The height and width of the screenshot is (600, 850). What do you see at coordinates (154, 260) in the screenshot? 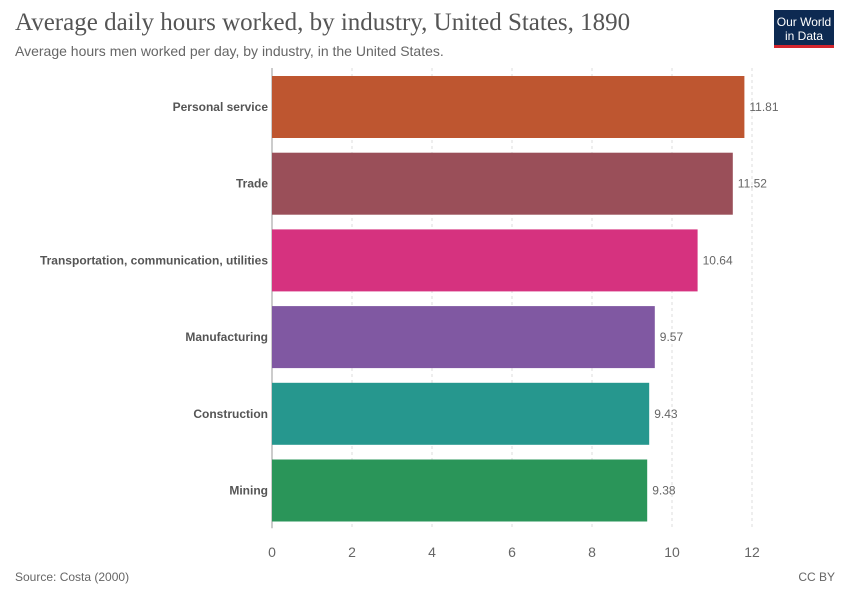
I see `category-label: Transportation, communication, utilities` at bounding box center [154, 260].